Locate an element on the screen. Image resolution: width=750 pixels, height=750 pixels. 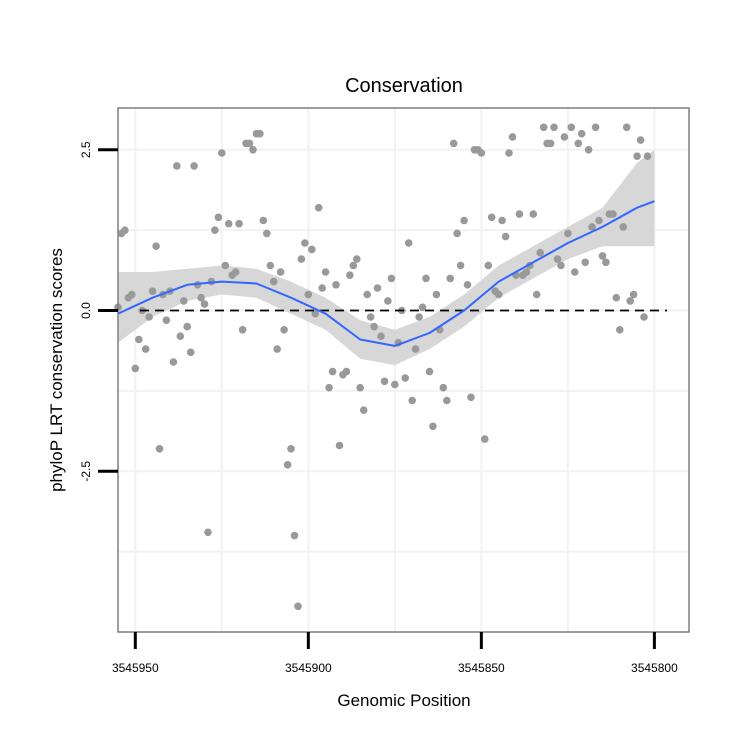
x-tick-label: 3545900 is located at coordinates (308, 668).